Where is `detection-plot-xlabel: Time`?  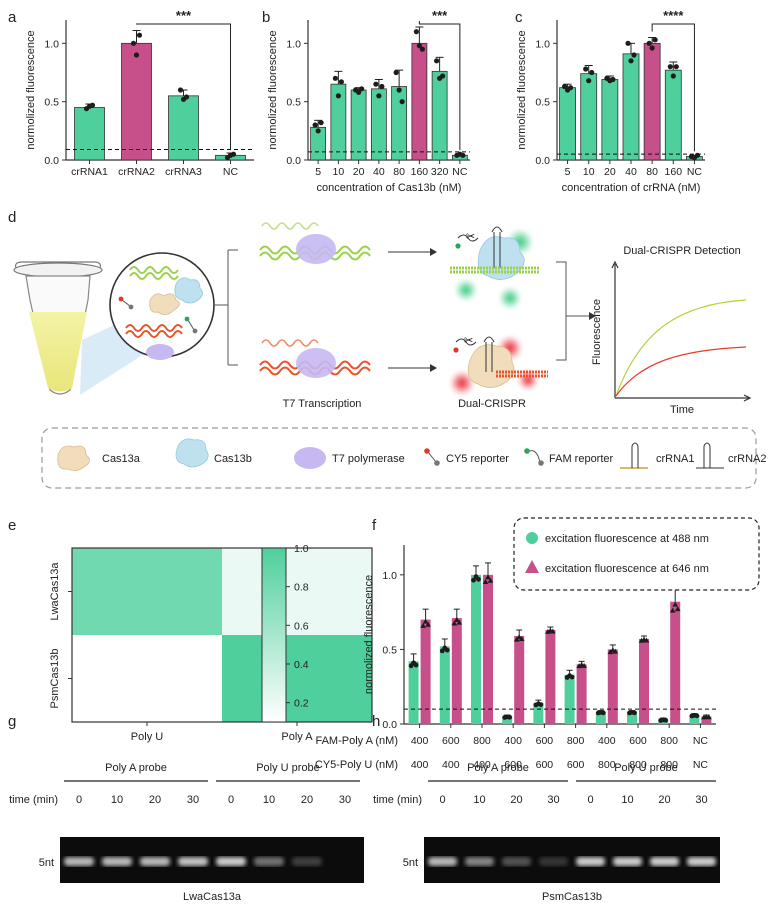
detection-plot-xlabel: Time is located at coordinates (682, 410).